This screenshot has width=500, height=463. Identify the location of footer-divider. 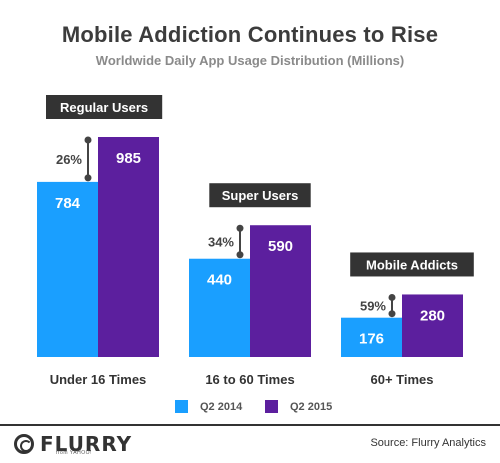
(250, 425).